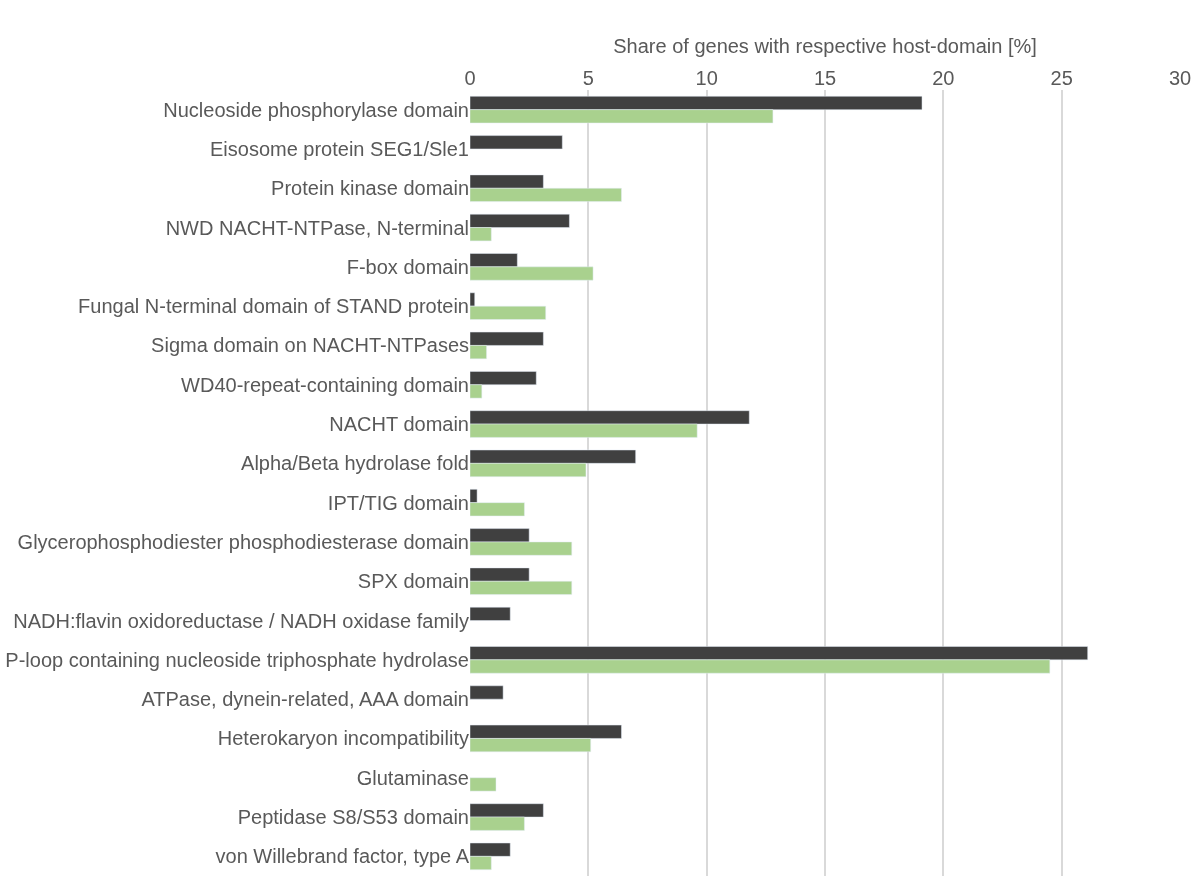  I want to click on x-tick-label: 25, so click(1061, 78).